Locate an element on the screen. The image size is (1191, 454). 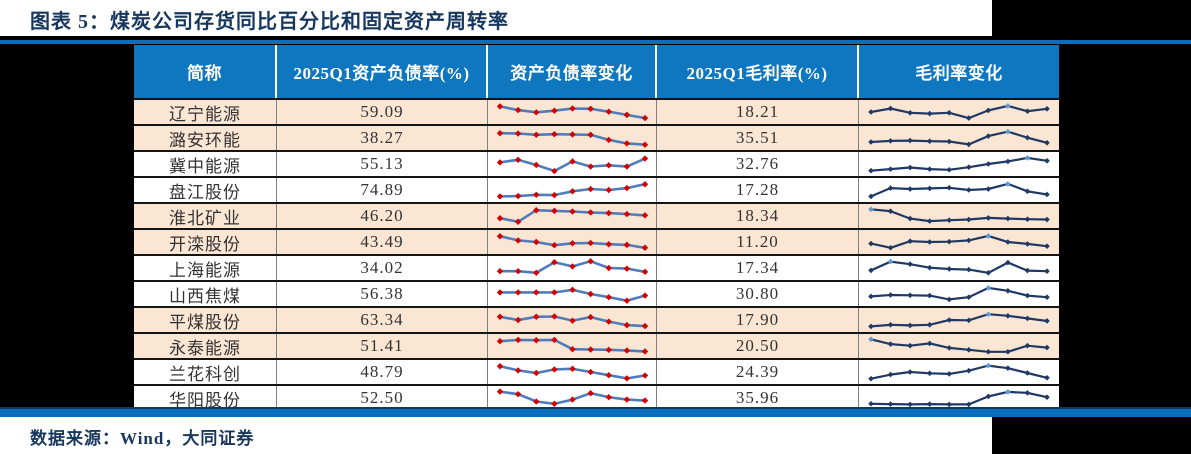
company-name: 永泰能源 is located at coordinates (205, 346).